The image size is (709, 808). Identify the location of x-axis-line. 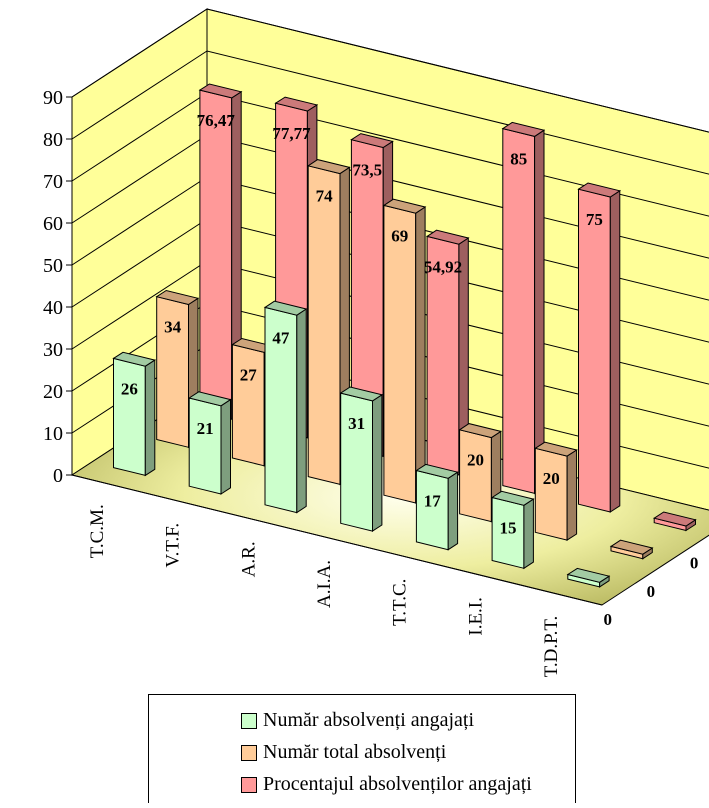
(337, 540).